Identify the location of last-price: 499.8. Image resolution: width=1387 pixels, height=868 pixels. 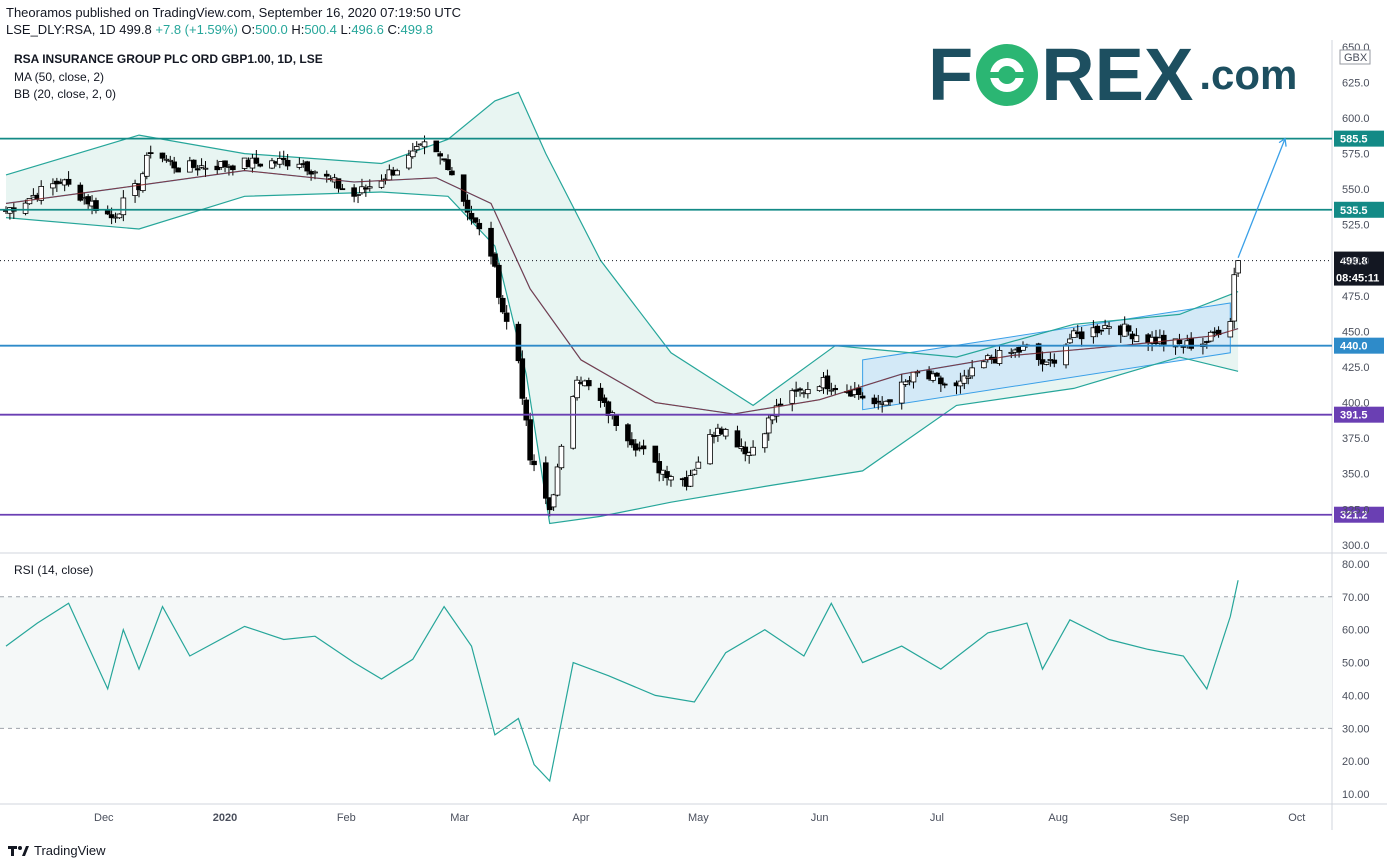
(135, 29).